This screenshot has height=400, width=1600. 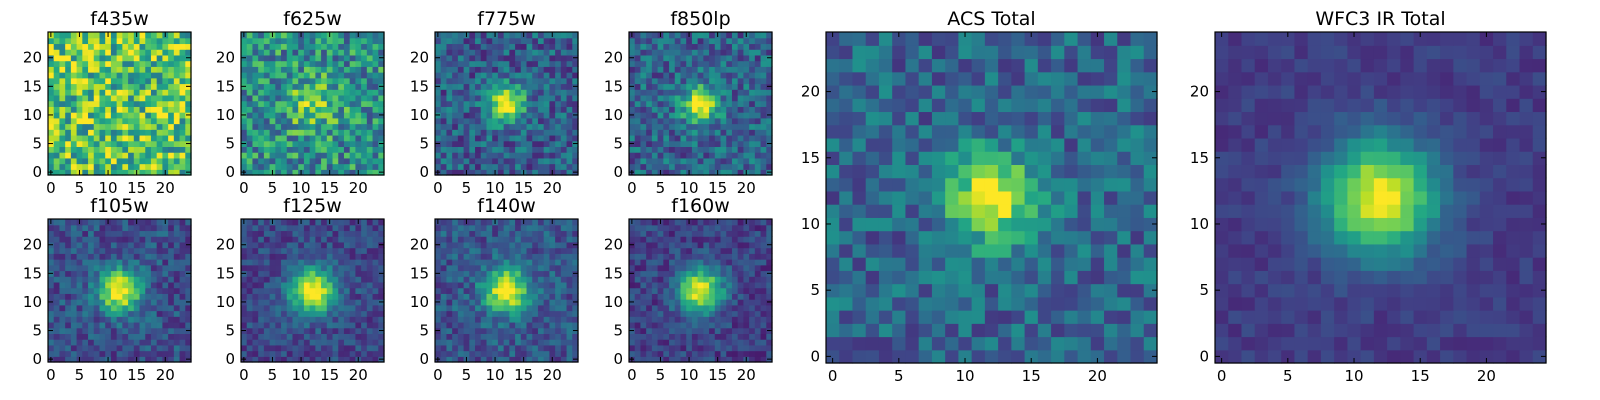 I want to click on image-cells, so click(x=313, y=291).